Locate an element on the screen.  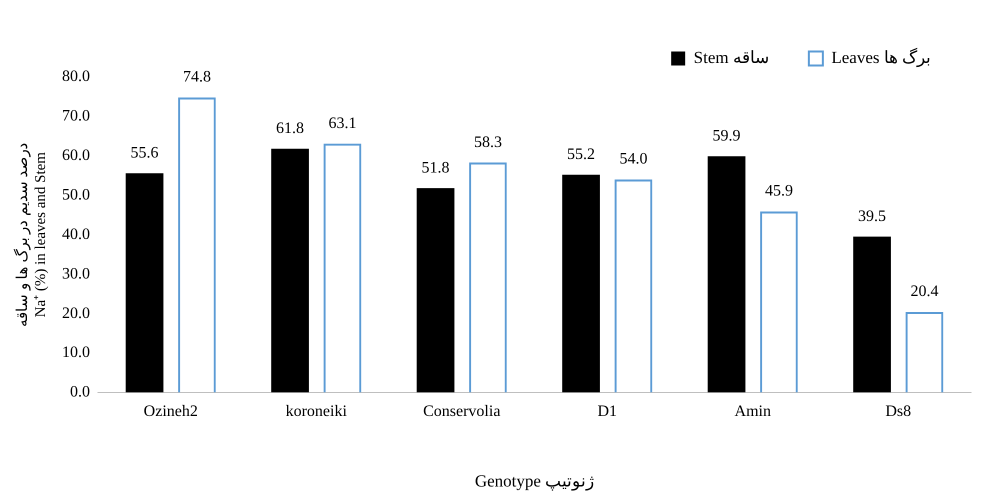
data-label: 55.2 is located at coordinates (581, 154).